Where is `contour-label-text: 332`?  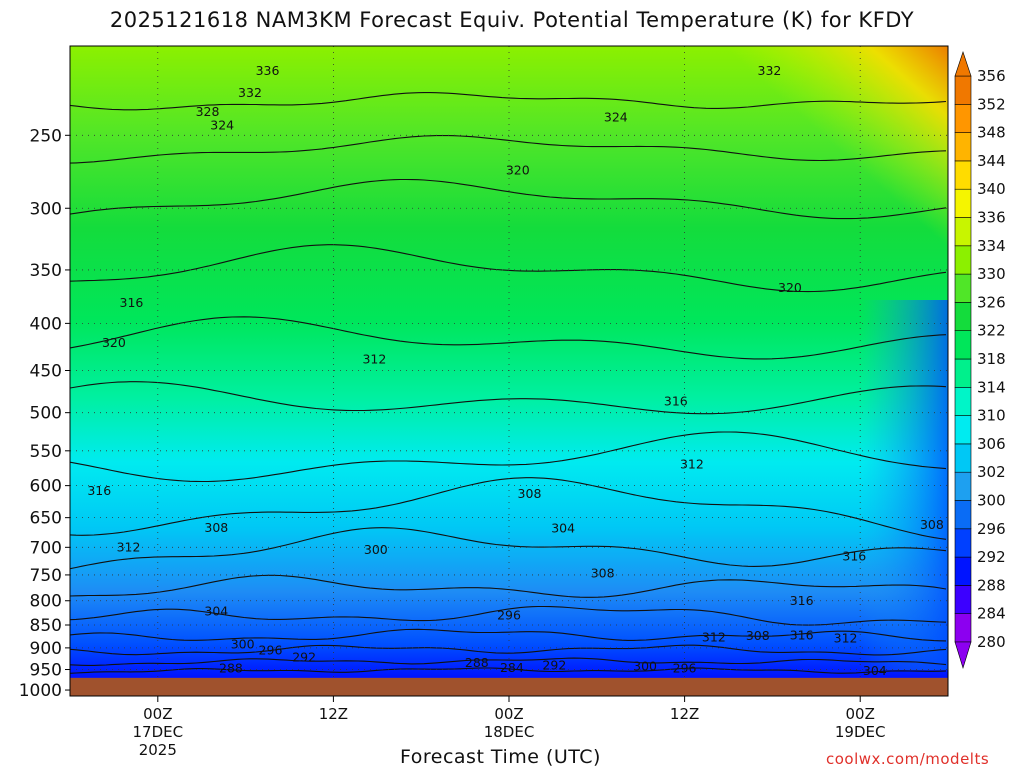 contour-label-text: 332 is located at coordinates (250, 92).